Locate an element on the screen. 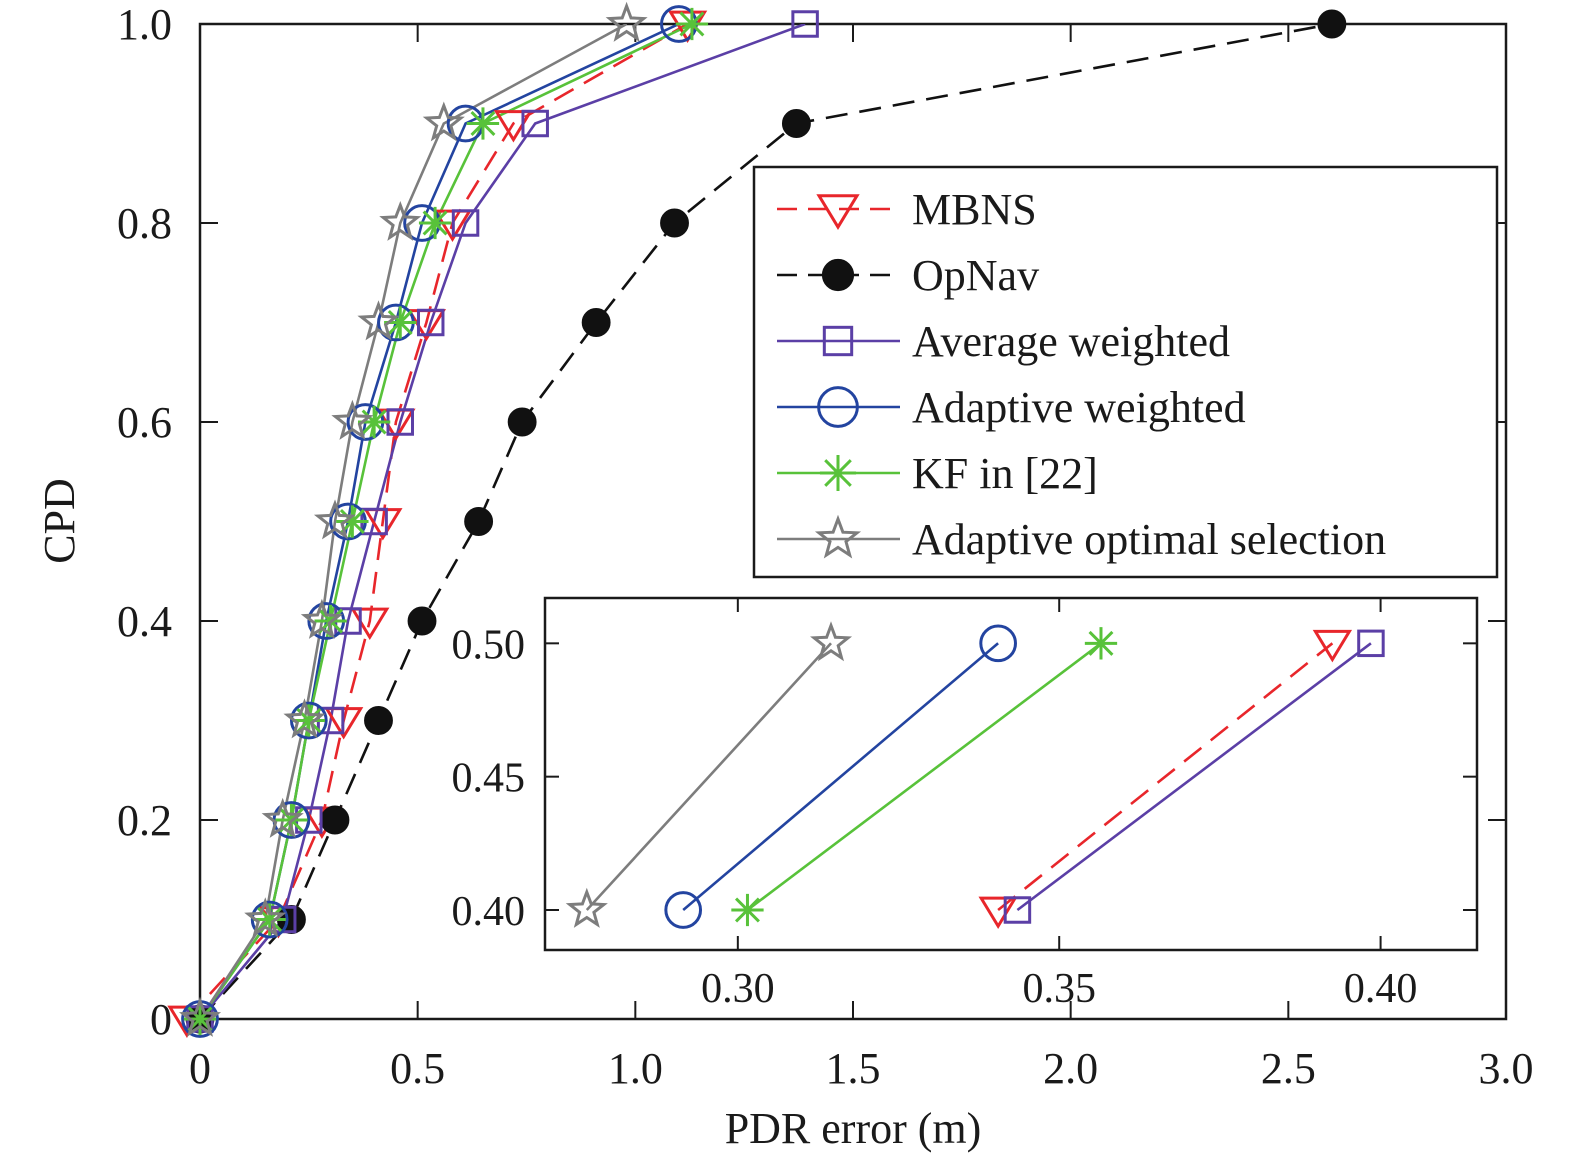  inset-point-mbns is located at coordinates (1332, 646).